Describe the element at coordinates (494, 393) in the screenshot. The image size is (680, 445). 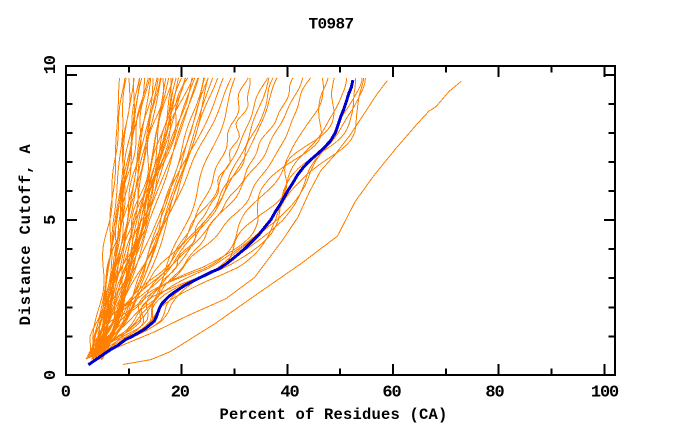
I see `svg-text: 80` at that location.